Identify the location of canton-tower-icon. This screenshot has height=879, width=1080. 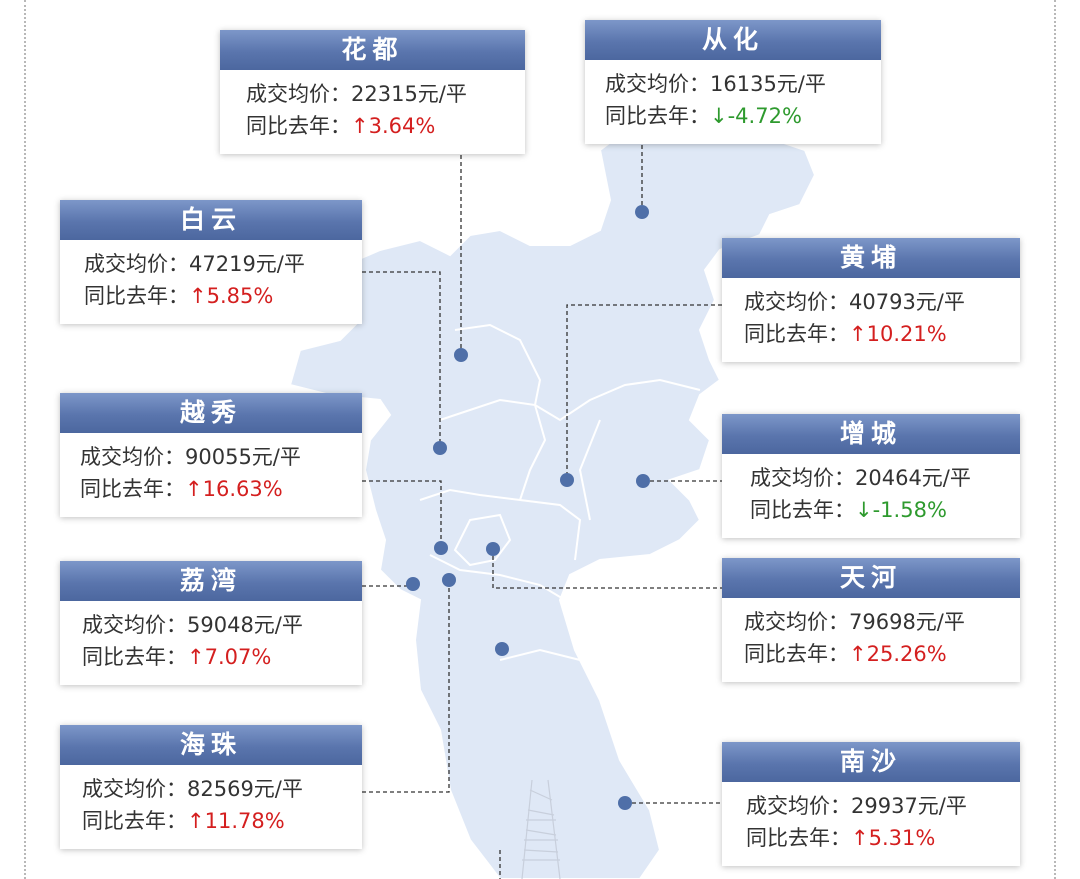
(541, 829).